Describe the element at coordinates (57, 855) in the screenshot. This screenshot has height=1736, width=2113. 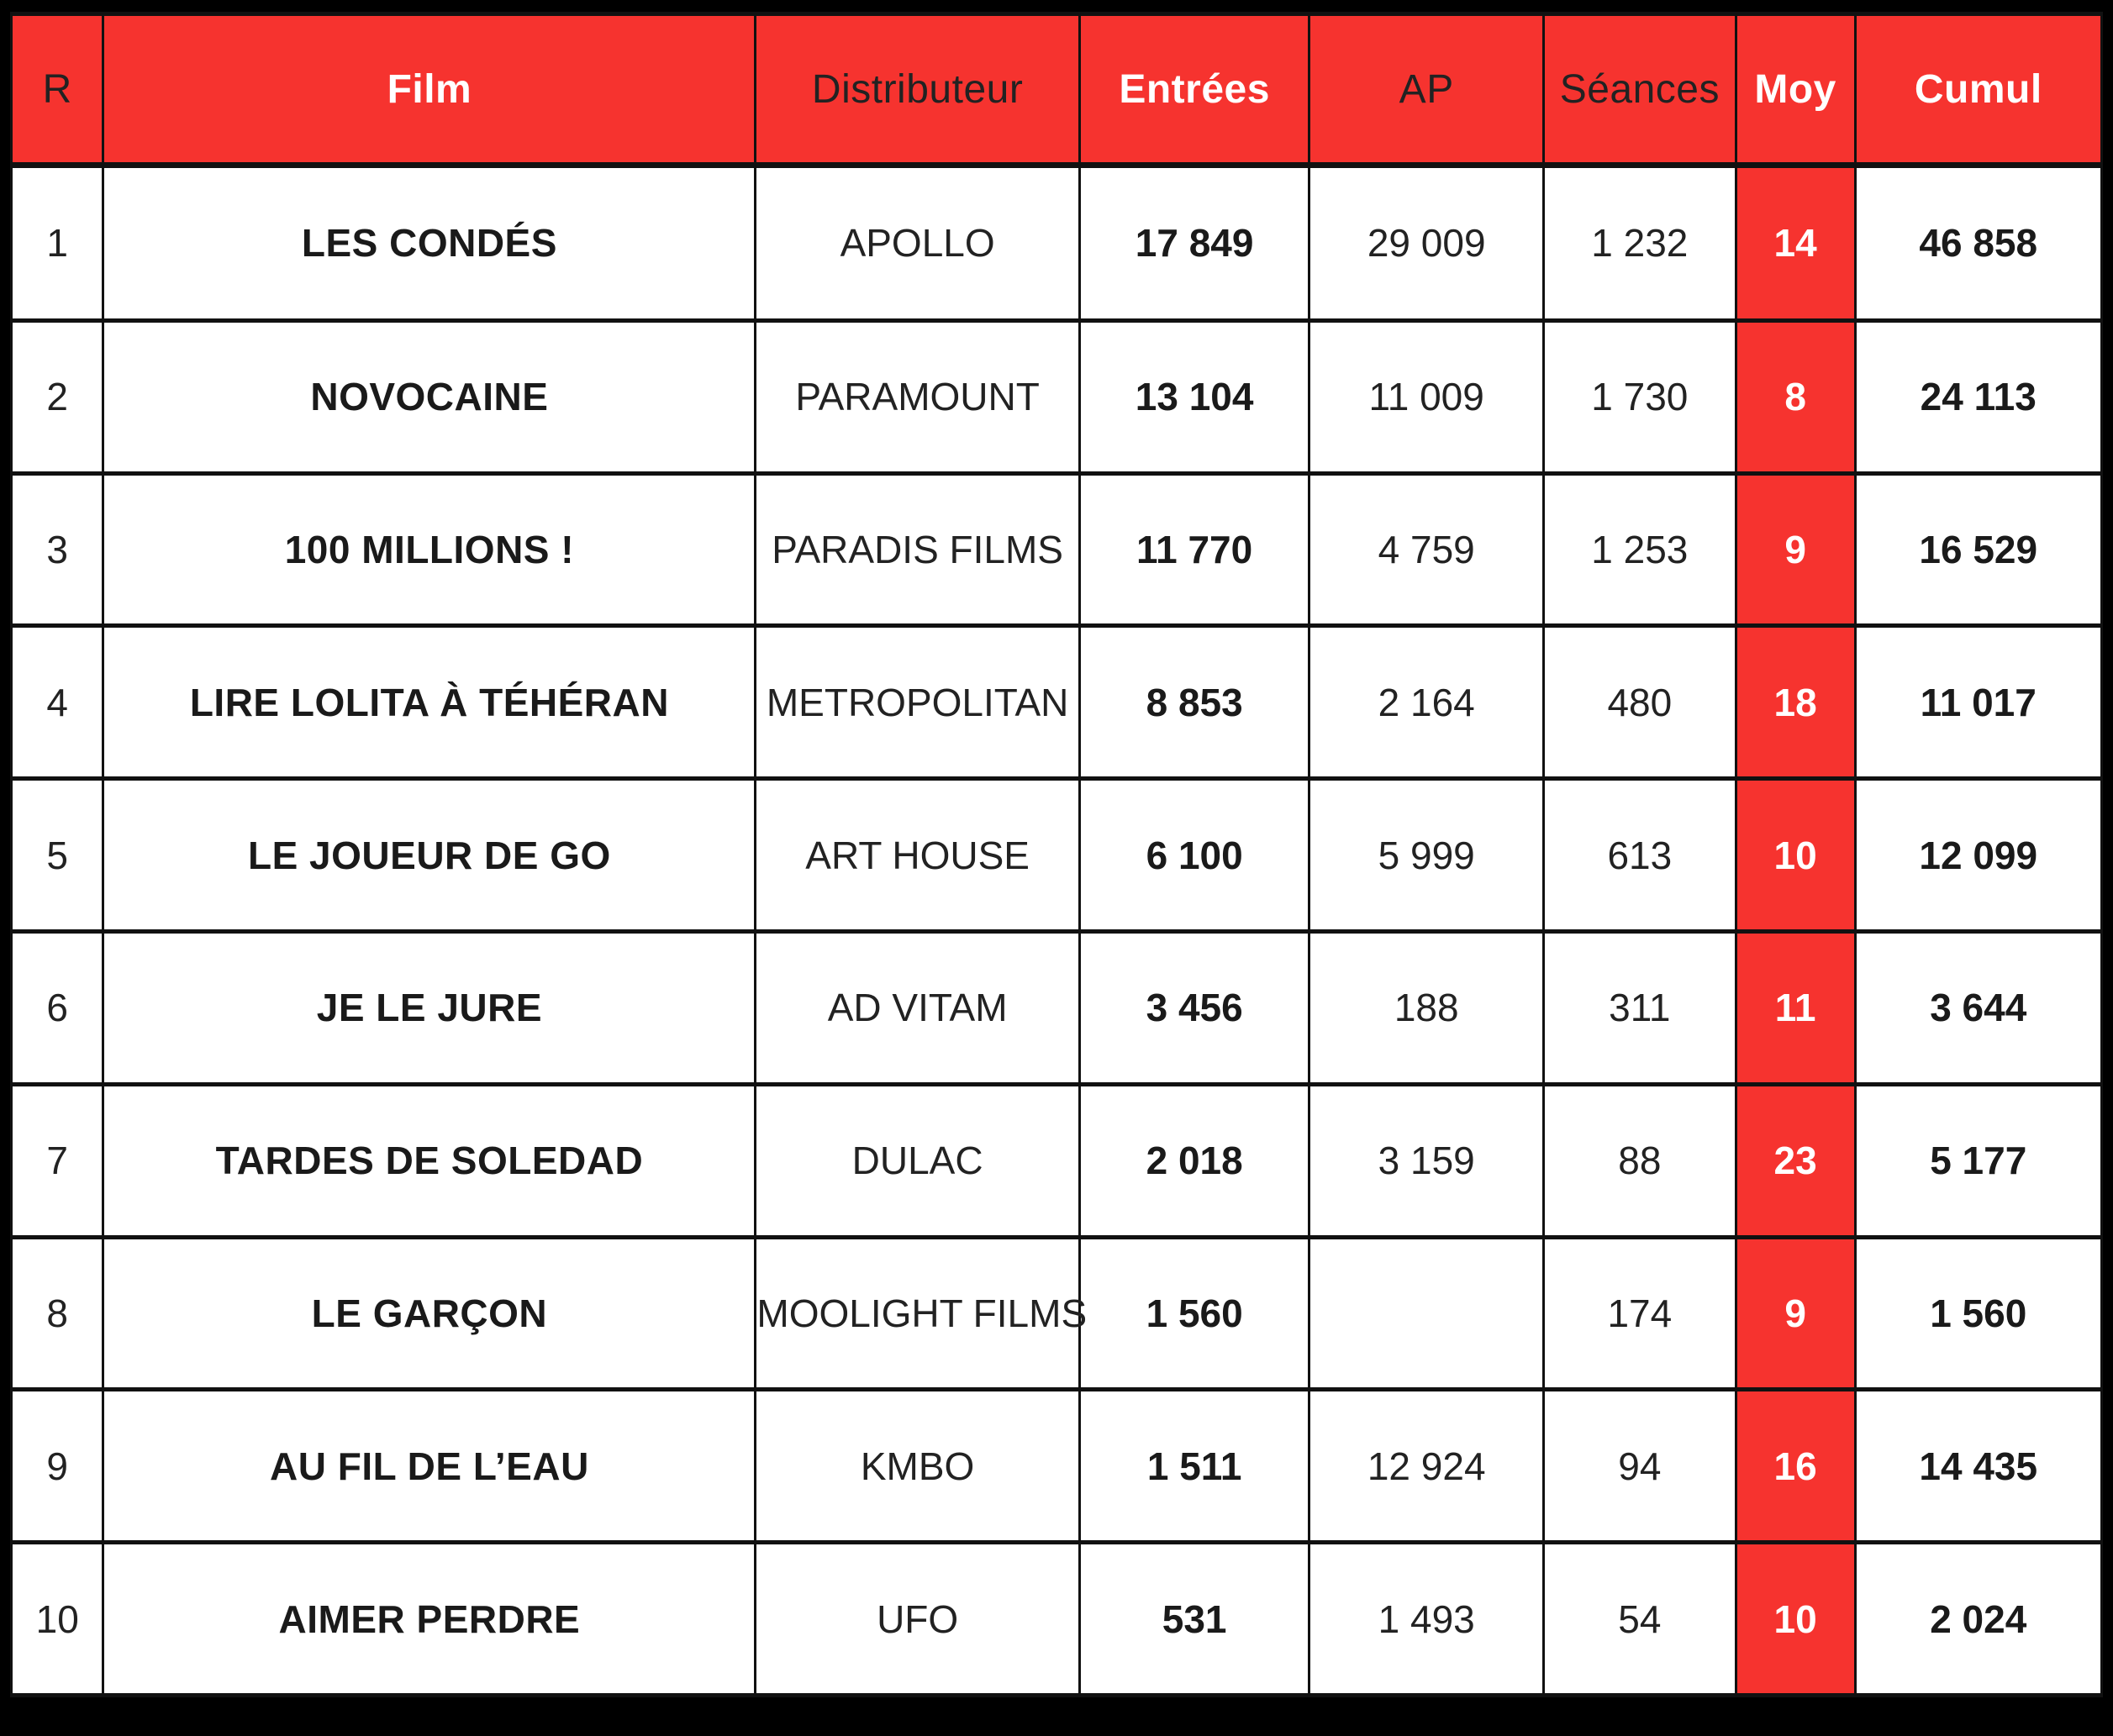
I see `cell-rank: 5` at that location.